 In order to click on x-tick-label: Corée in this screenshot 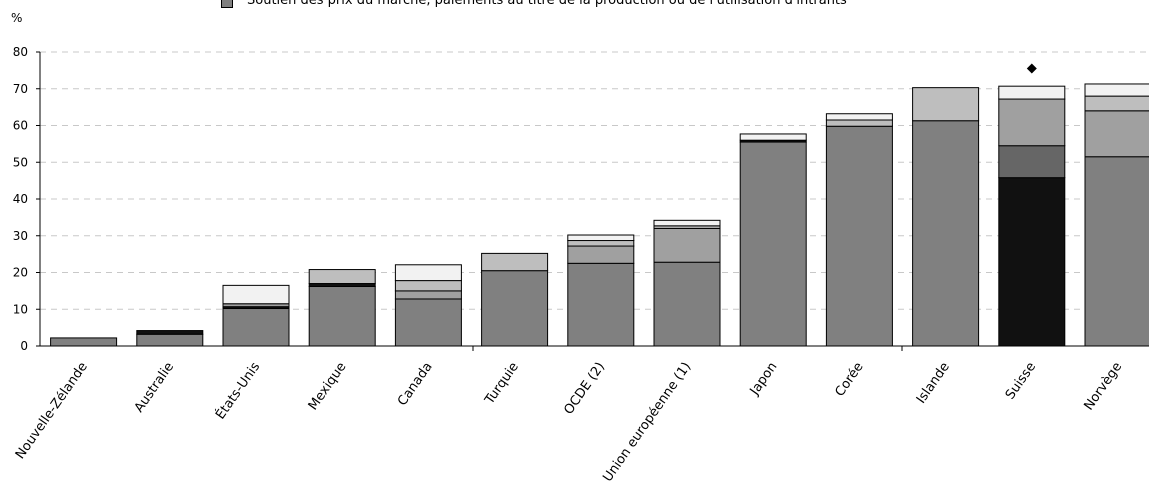, I will do `click(850, 380)`.